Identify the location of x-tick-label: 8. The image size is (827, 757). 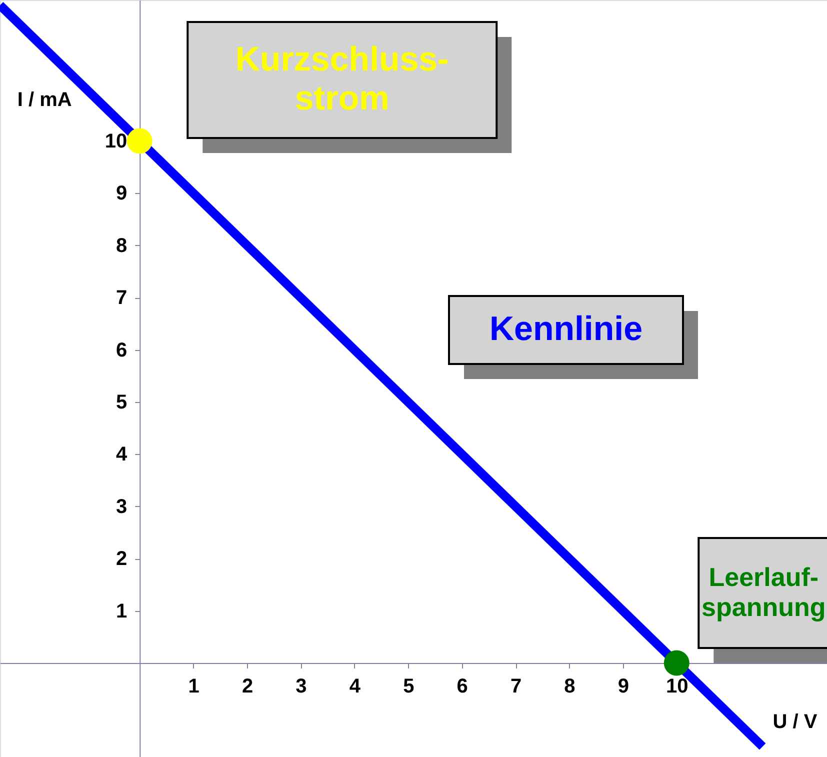
(570, 687).